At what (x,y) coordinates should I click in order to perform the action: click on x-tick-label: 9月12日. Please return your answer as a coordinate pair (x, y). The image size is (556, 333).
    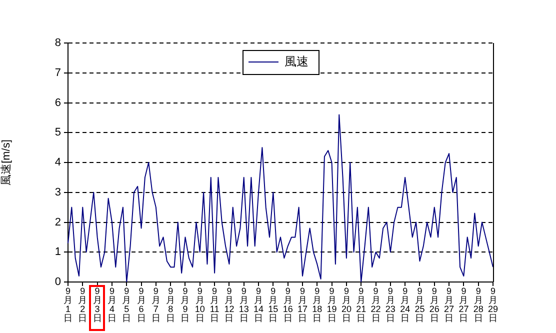
    Looking at the image, I should click on (229, 304).